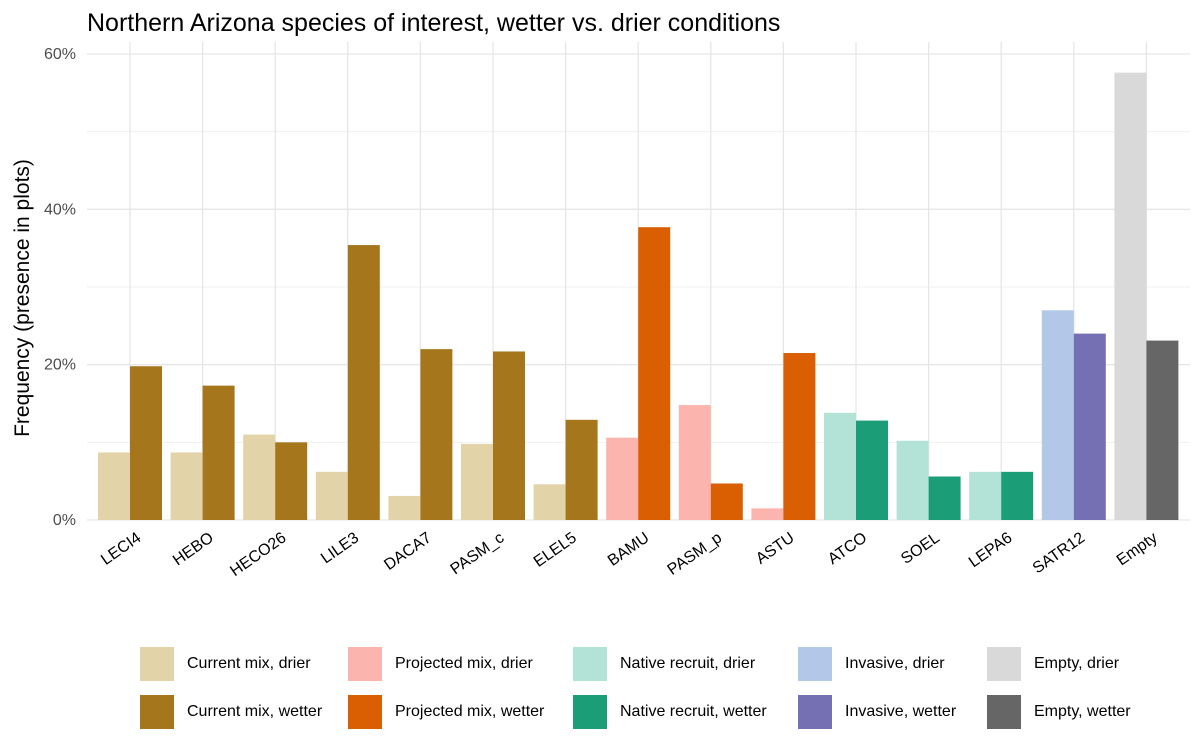  Describe the element at coordinates (549, 502) in the screenshot. I see `bar-elel5-drier` at that location.